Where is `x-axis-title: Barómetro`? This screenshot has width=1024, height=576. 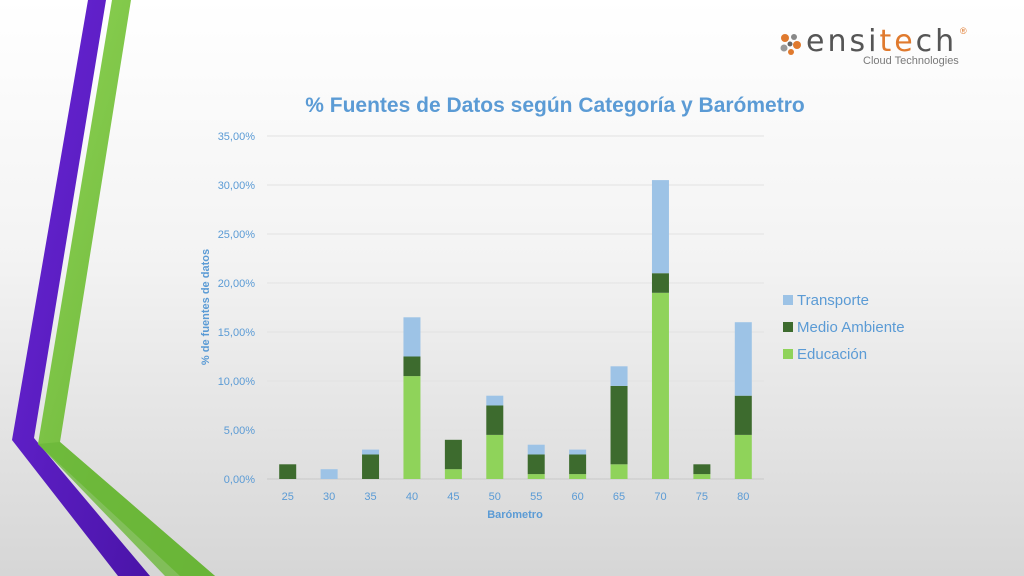 x-axis-title: Barómetro is located at coordinates (515, 515).